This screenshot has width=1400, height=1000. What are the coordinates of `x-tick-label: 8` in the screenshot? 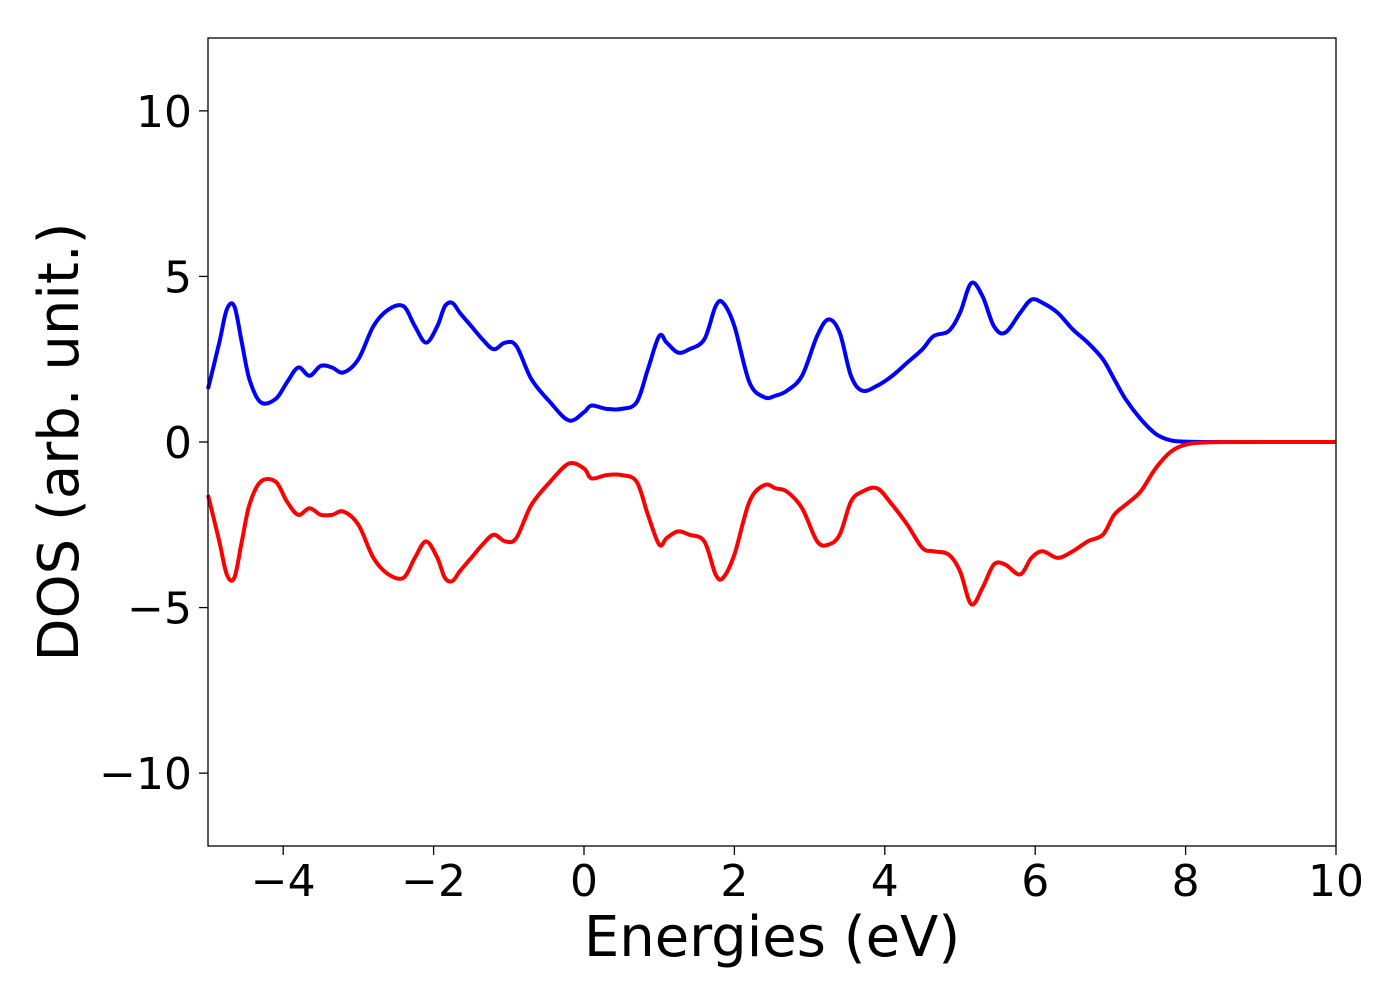 It's located at (1186, 881).